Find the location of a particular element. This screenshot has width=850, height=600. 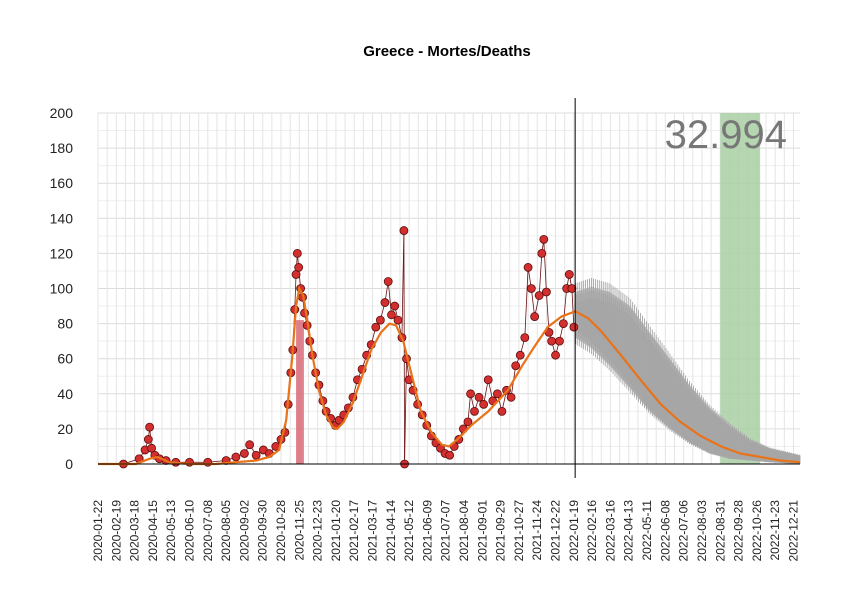

x-tick-label: 2021-08-04 is located at coordinates (464, 531).